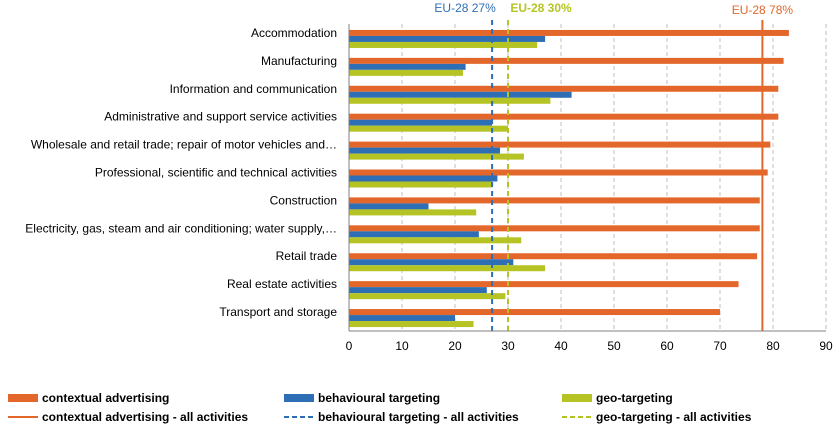 The height and width of the screenshot is (428, 838). What do you see at coordinates (278, 312) in the screenshot?
I see `category-label: Transport and storage` at bounding box center [278, 312].